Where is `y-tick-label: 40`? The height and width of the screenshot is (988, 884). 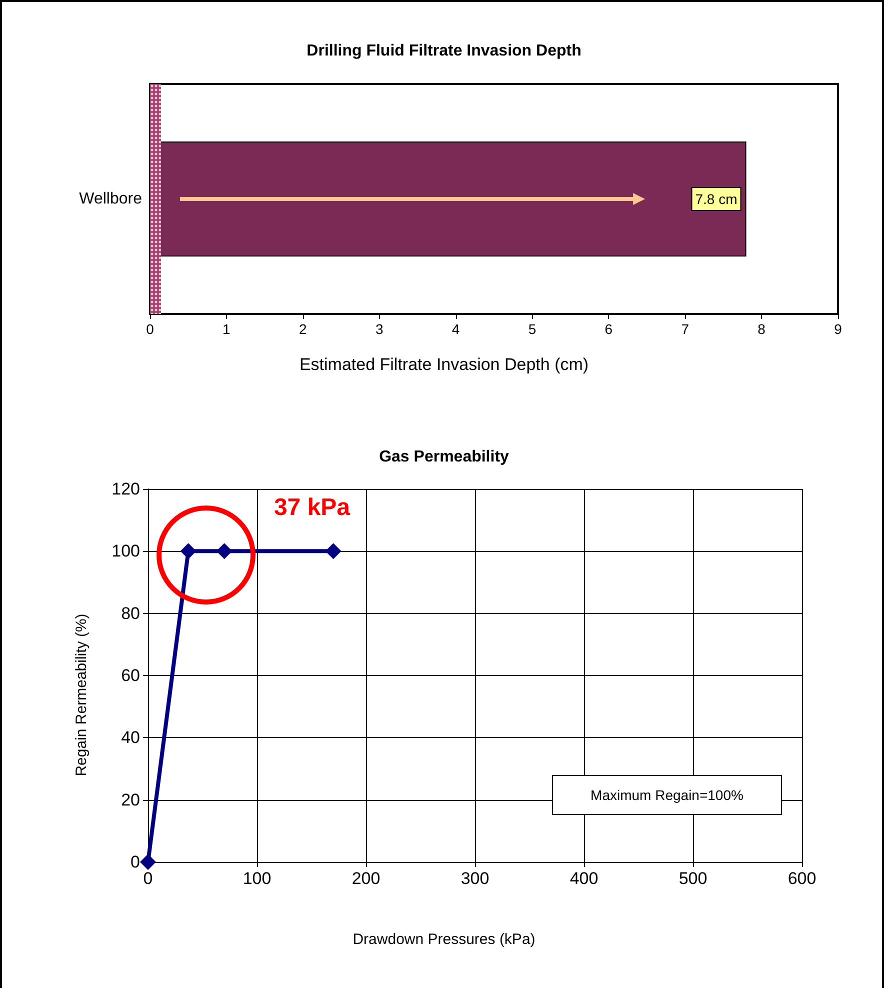 y-tick-label: 40 is located at coordinates (130, 738).